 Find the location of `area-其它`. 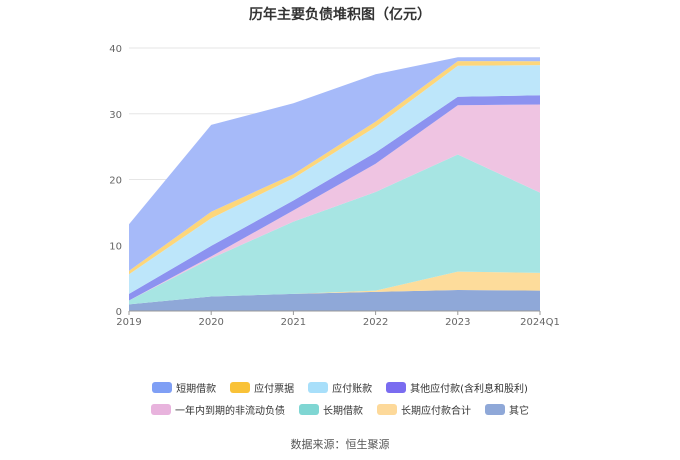

area-其它 is located at coordinates (334, 300).